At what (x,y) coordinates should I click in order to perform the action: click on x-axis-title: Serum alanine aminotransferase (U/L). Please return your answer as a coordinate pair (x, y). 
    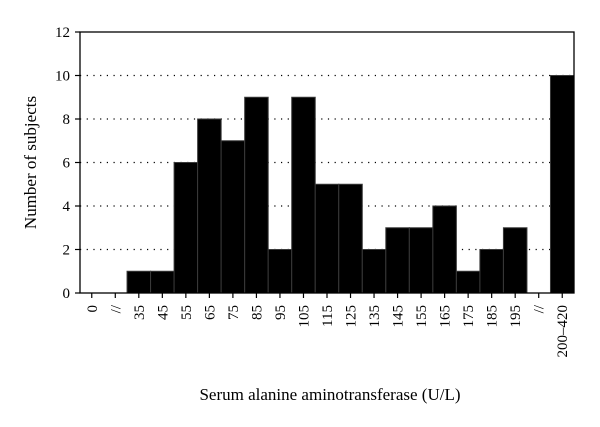
    Looking at the image, I should click on (329, 394).